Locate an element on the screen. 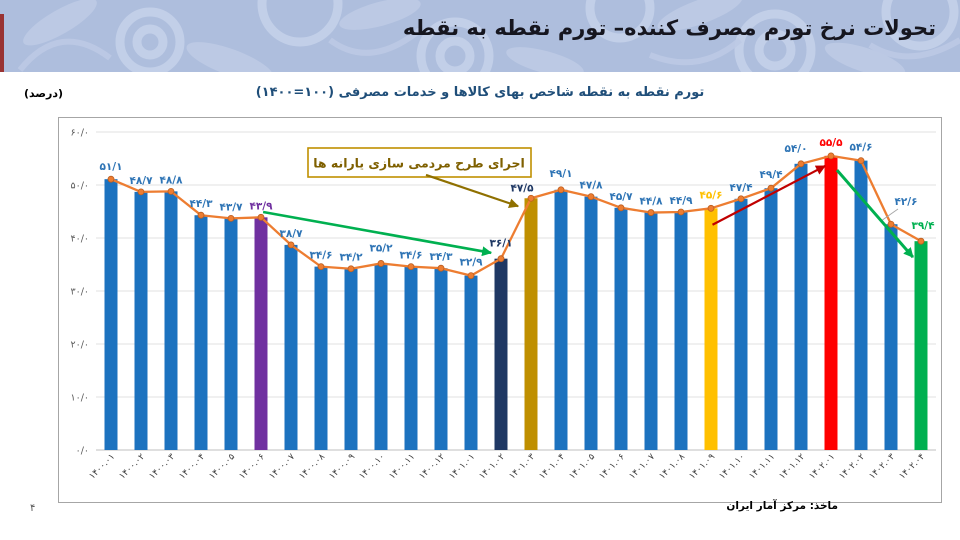  green-decline-arrow is located at coordinates (377, 233).